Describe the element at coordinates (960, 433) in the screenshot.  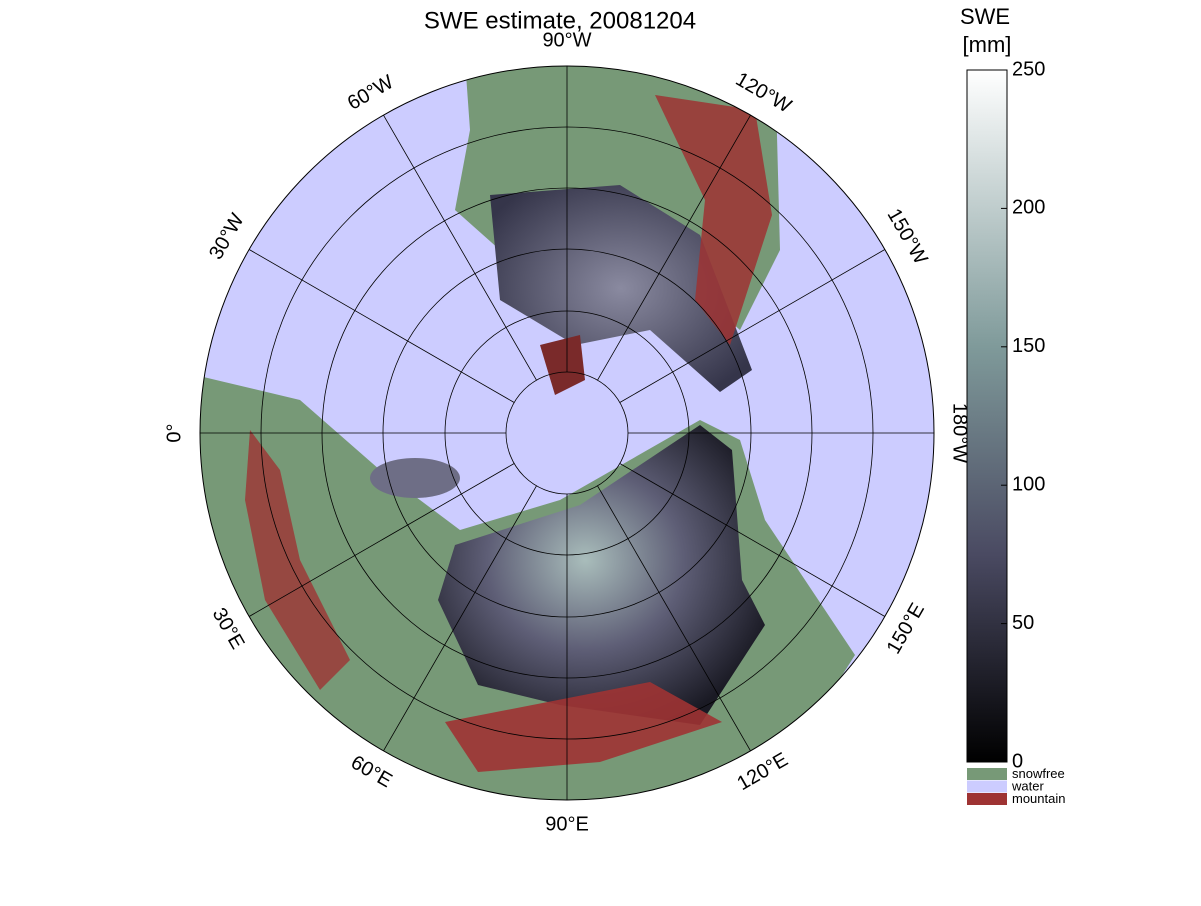
I see `meridian-label: 180°W` at that location.